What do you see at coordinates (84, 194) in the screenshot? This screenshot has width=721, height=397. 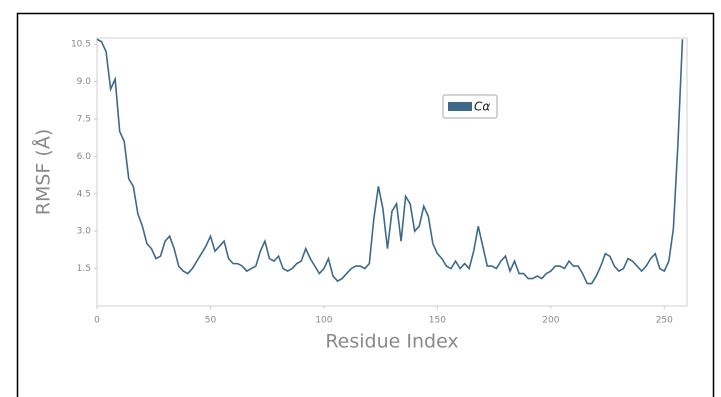 I see `y-tick-label: 4.5` at bounding box center [84, 194].